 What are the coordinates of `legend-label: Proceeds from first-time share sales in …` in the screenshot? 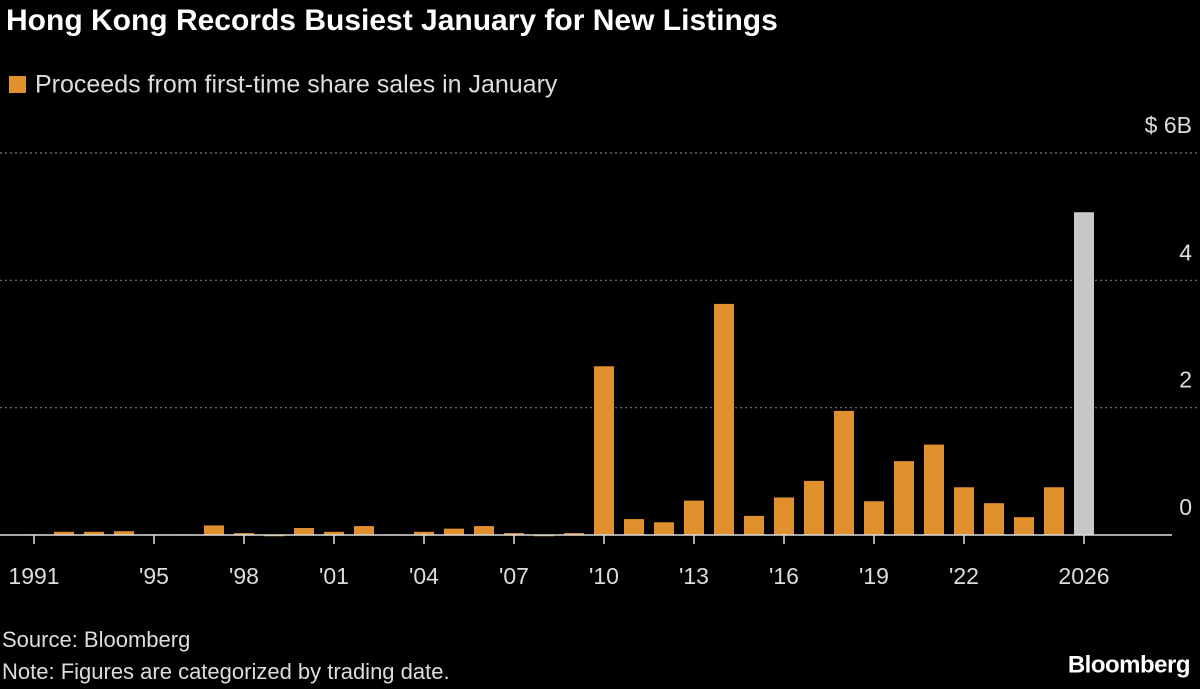 It's located at (296, 85).